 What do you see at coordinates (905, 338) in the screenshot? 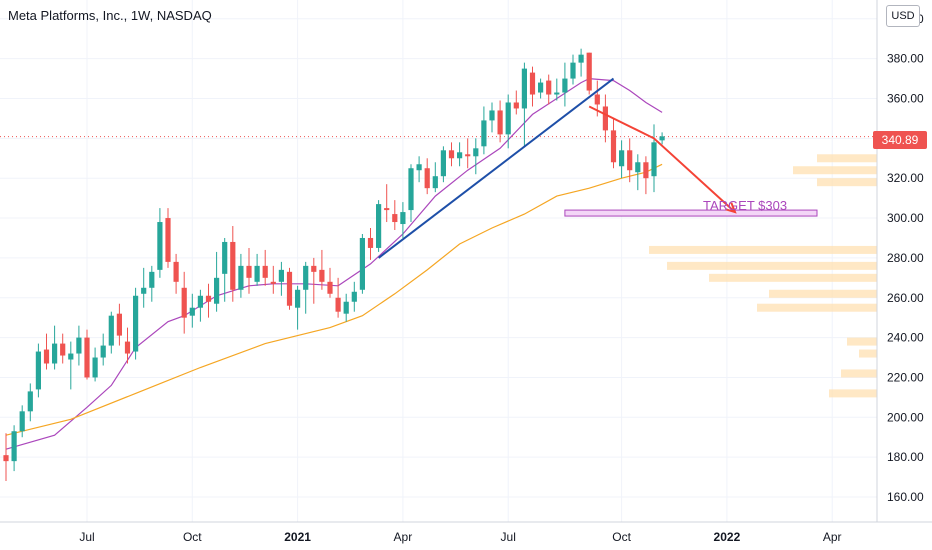
I see `price-tick-label: 240.00` at bounding box center [905, 338].